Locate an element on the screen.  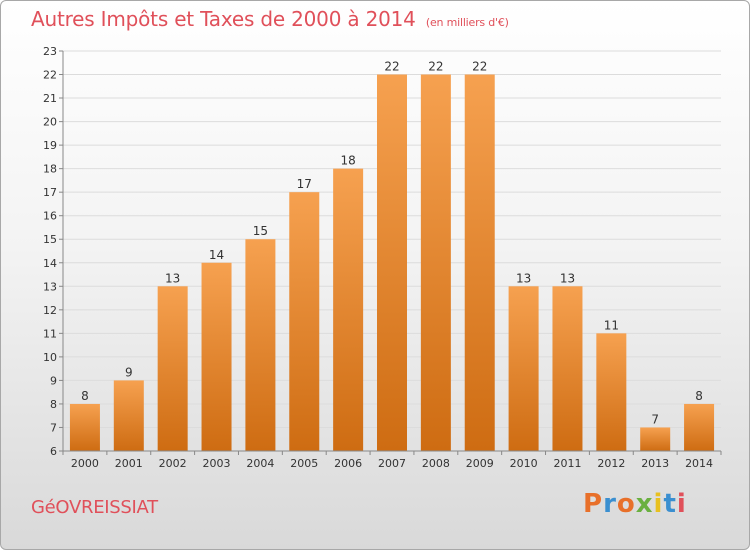
x-tick-label: 2006 is located at coordinates (348, 463).